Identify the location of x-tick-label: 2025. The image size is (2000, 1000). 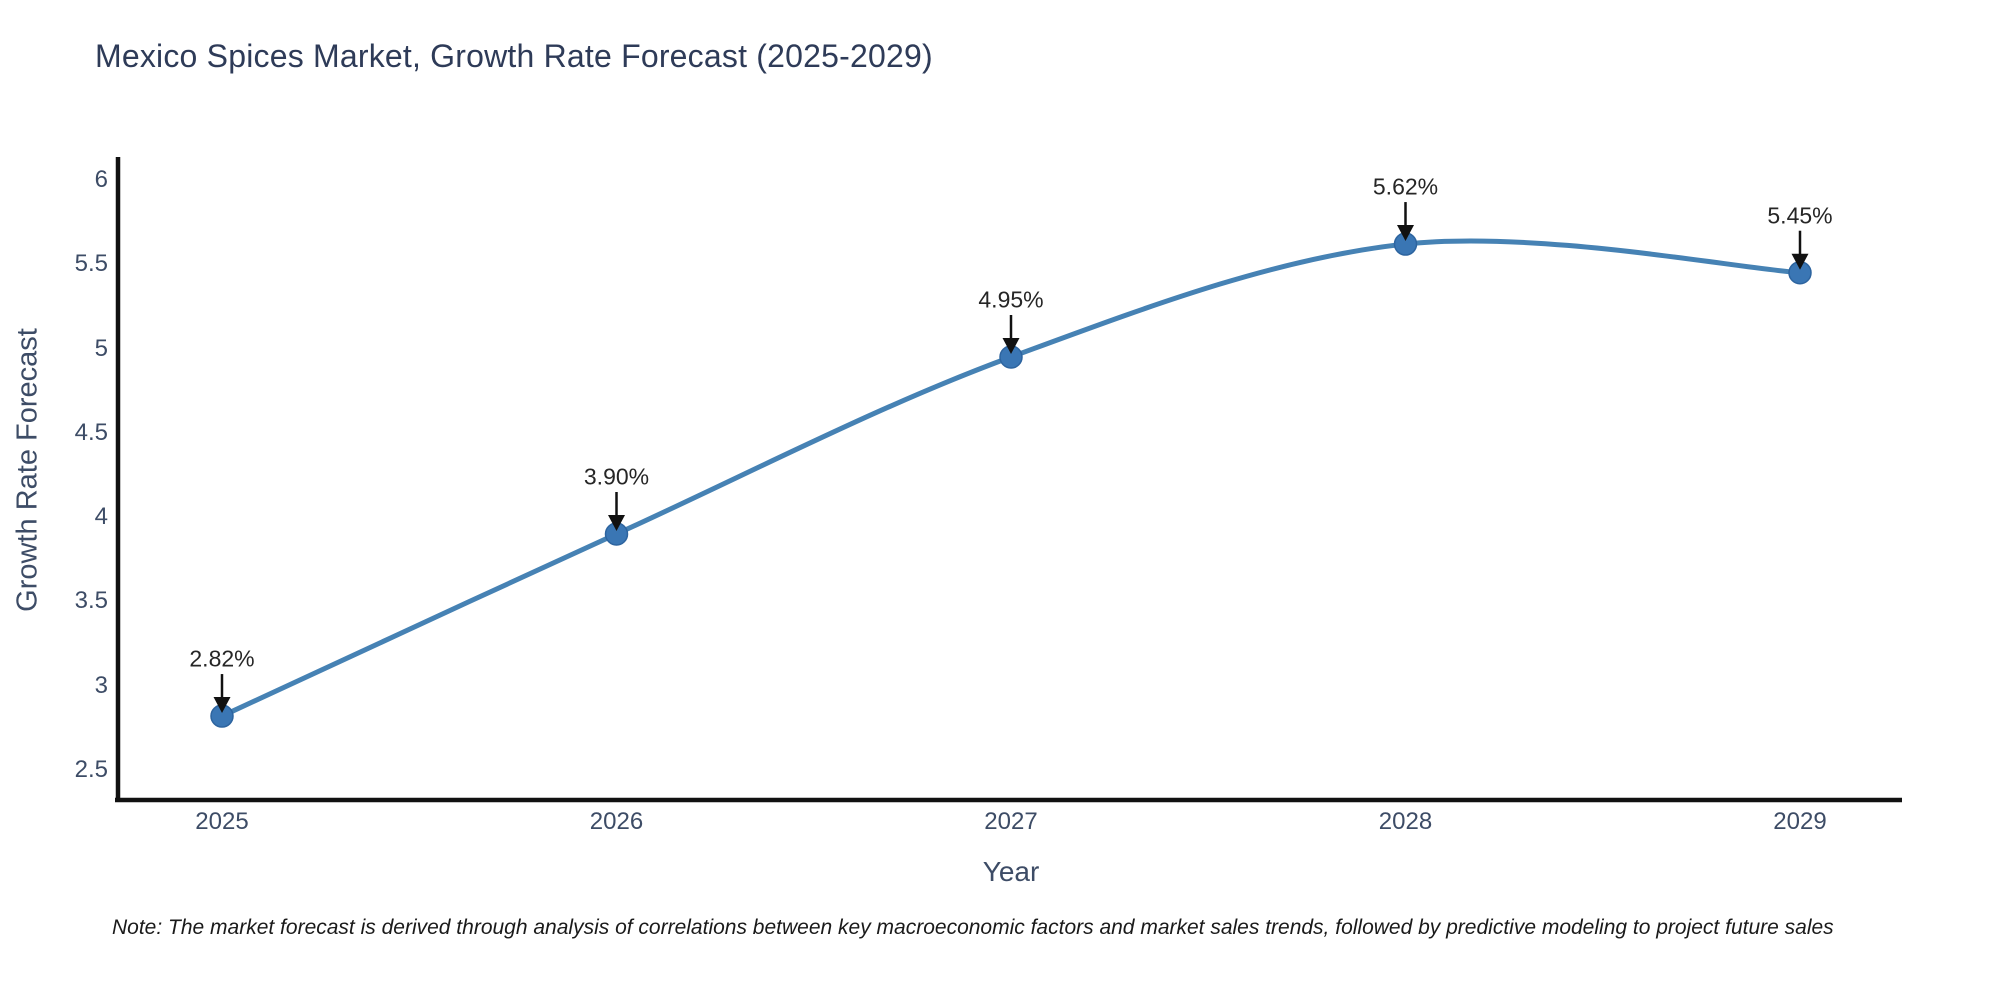
(222, 821).